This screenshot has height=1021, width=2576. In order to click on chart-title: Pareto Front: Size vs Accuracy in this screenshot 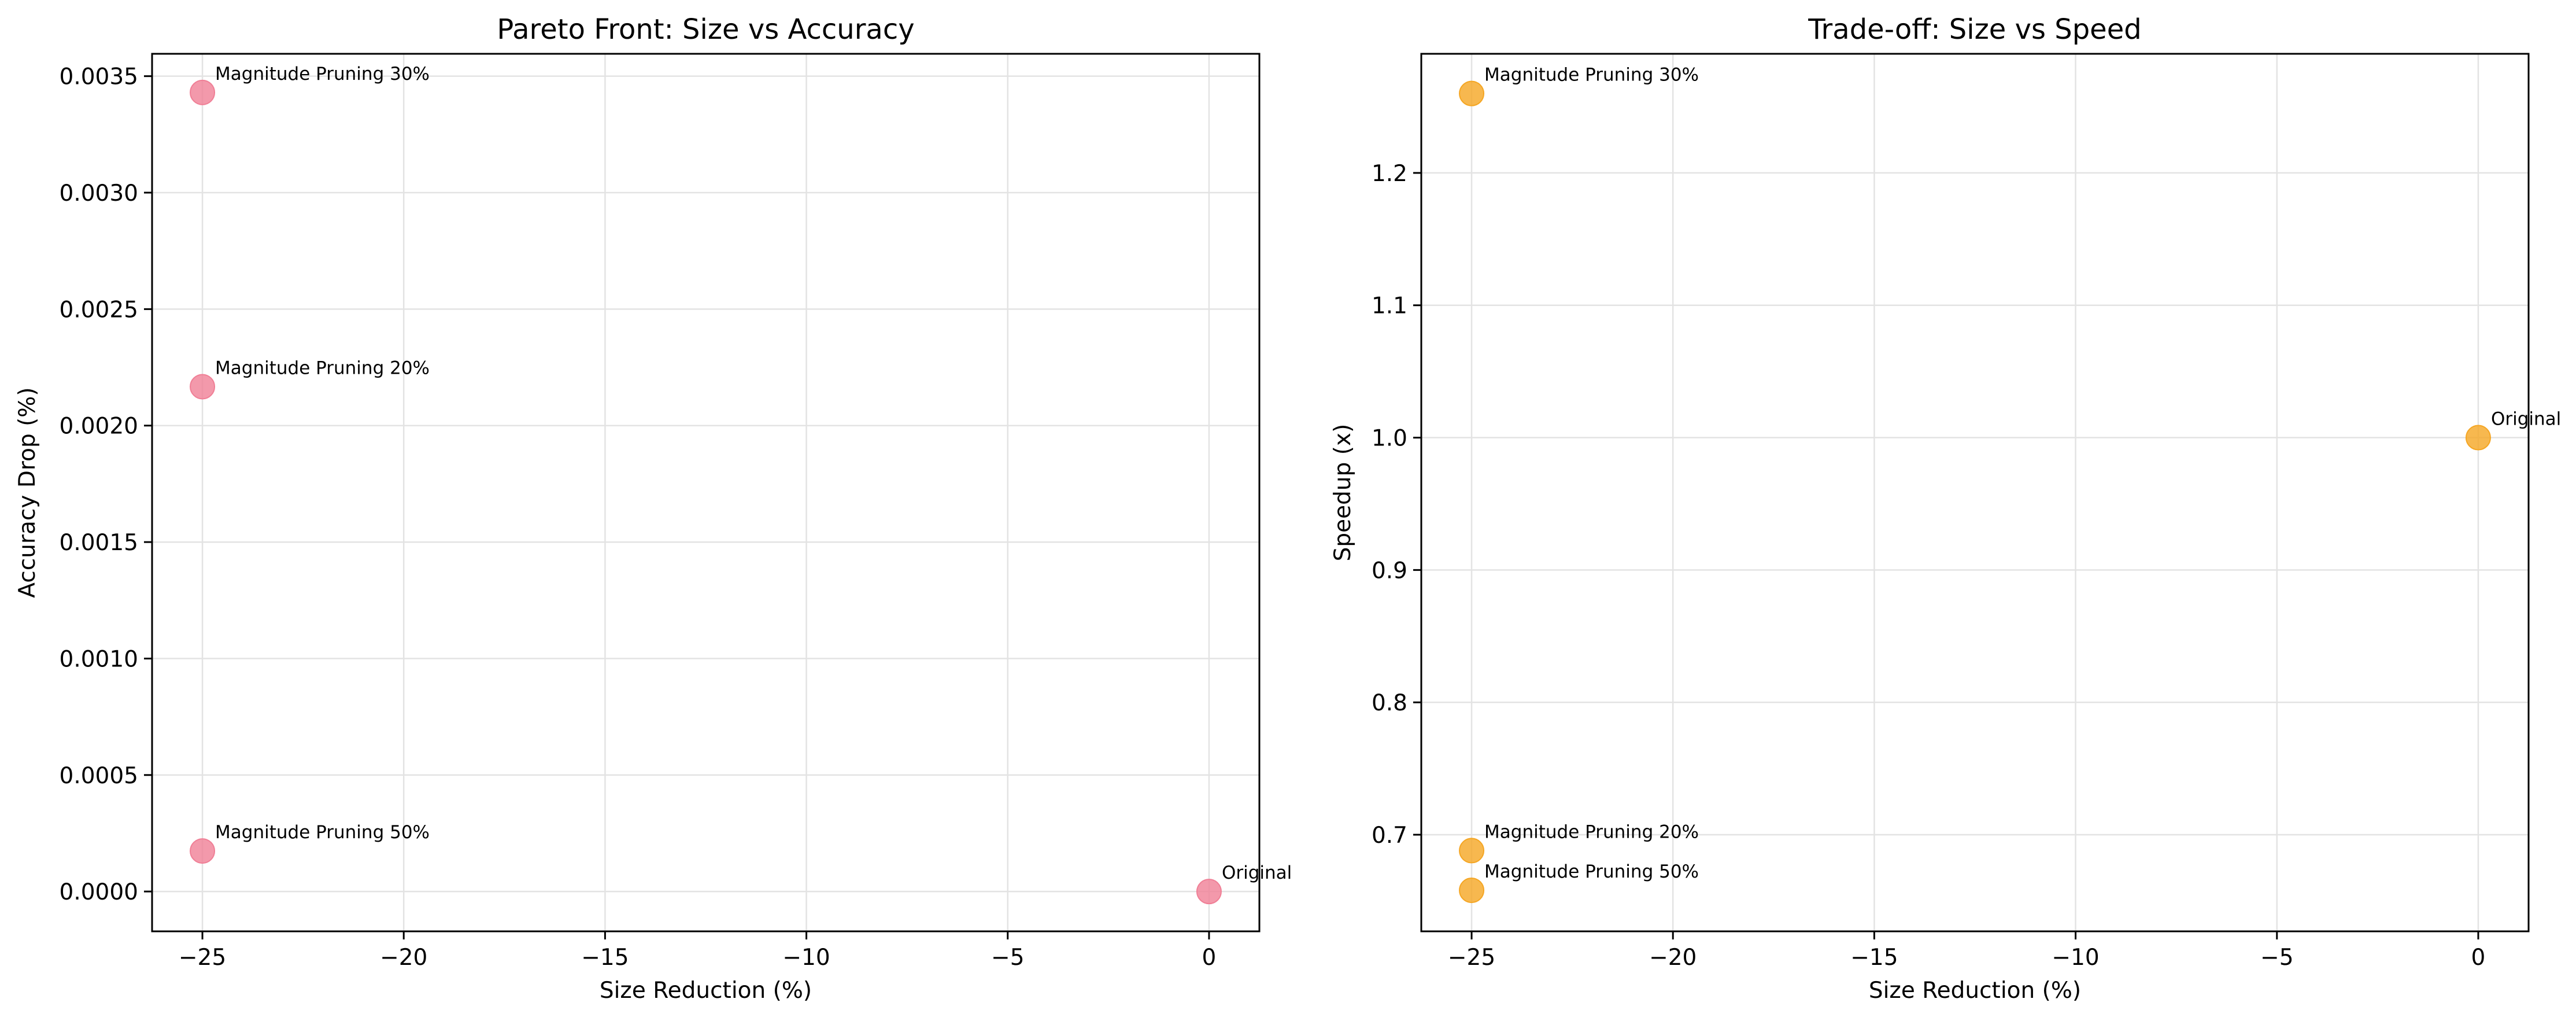, I will do `click(705, 29)`.